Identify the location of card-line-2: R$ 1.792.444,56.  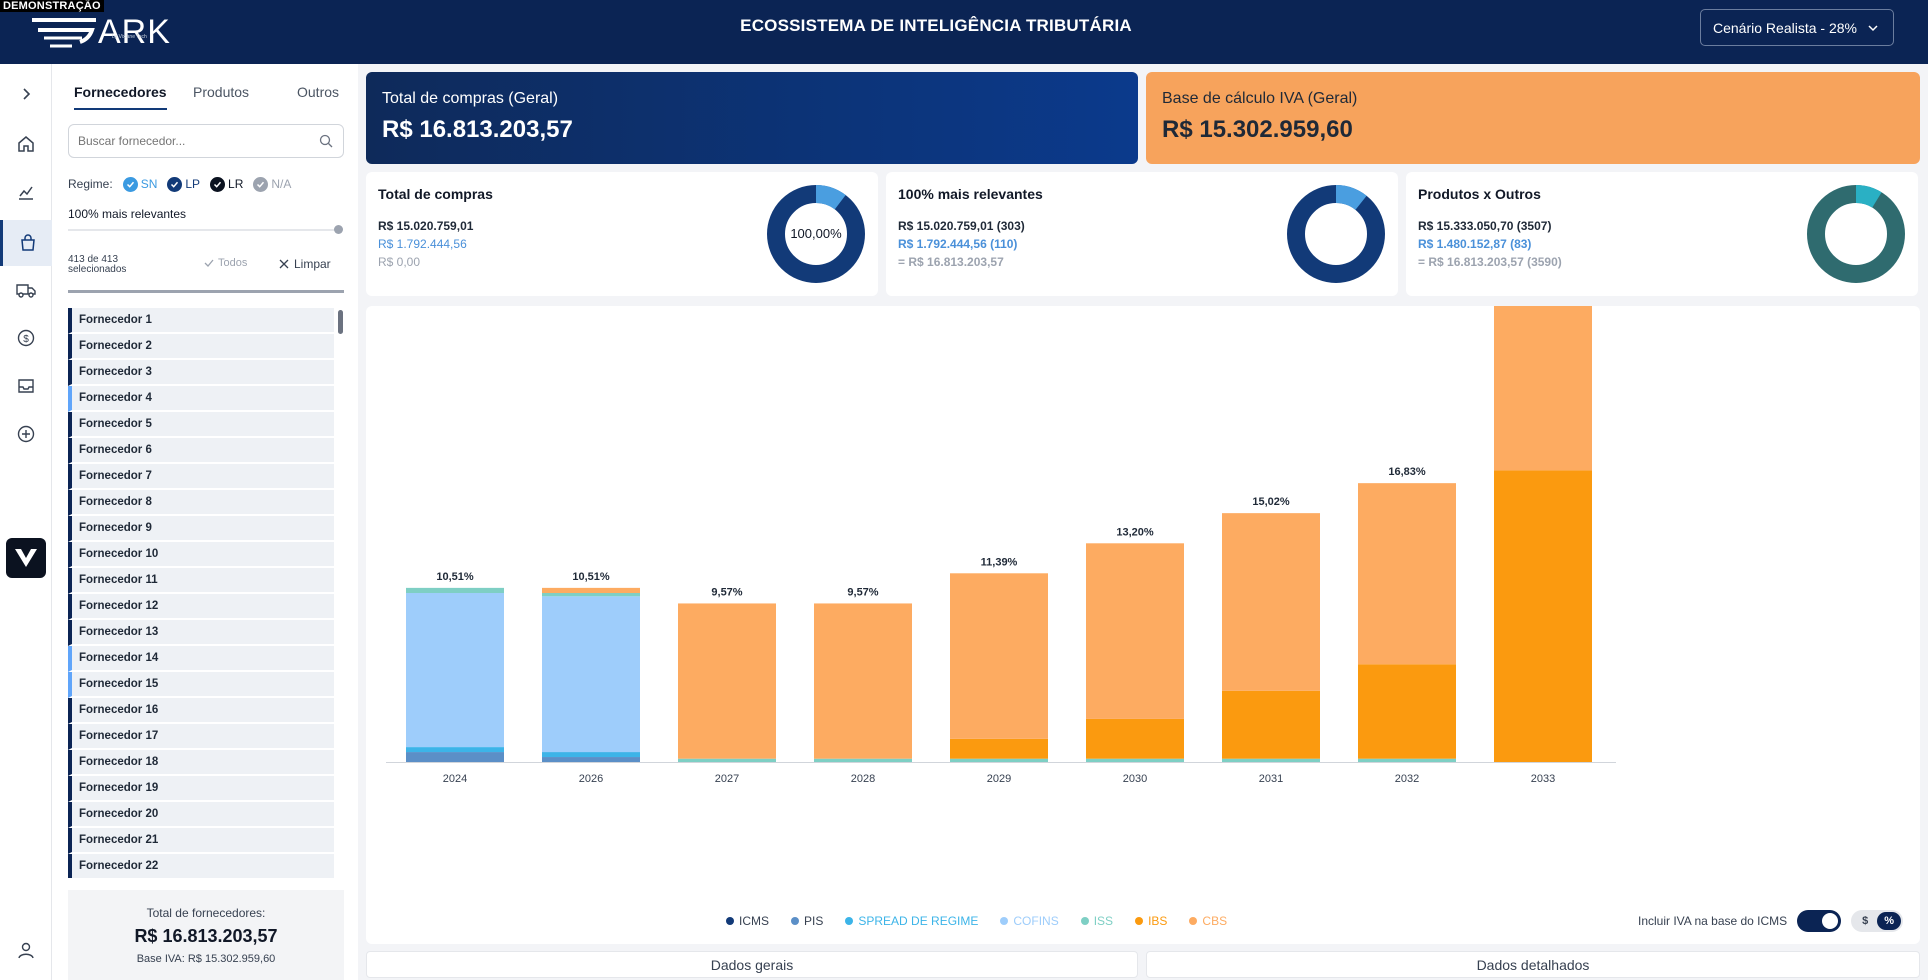
(422, 244).